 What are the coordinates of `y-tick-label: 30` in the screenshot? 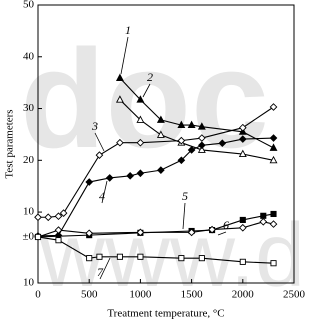 It's located at (29, 108).